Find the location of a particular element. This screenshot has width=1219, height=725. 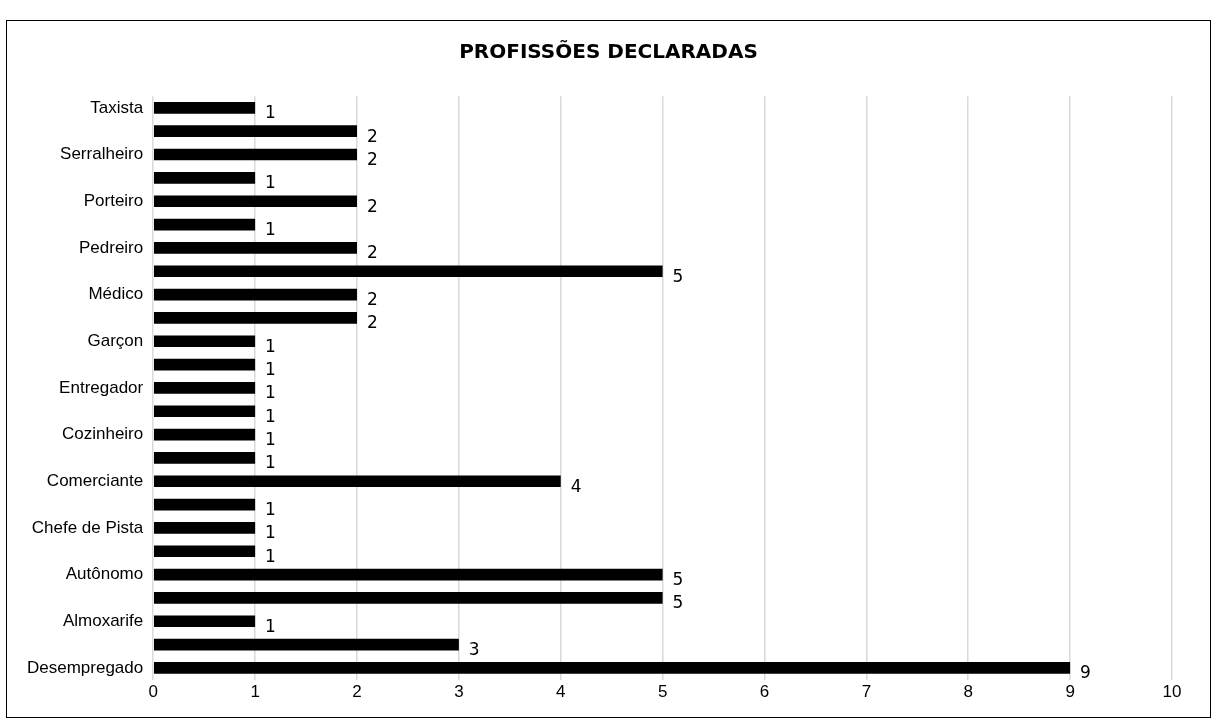

y-tick-label: Comerciante is located at coordinates (95, 480).